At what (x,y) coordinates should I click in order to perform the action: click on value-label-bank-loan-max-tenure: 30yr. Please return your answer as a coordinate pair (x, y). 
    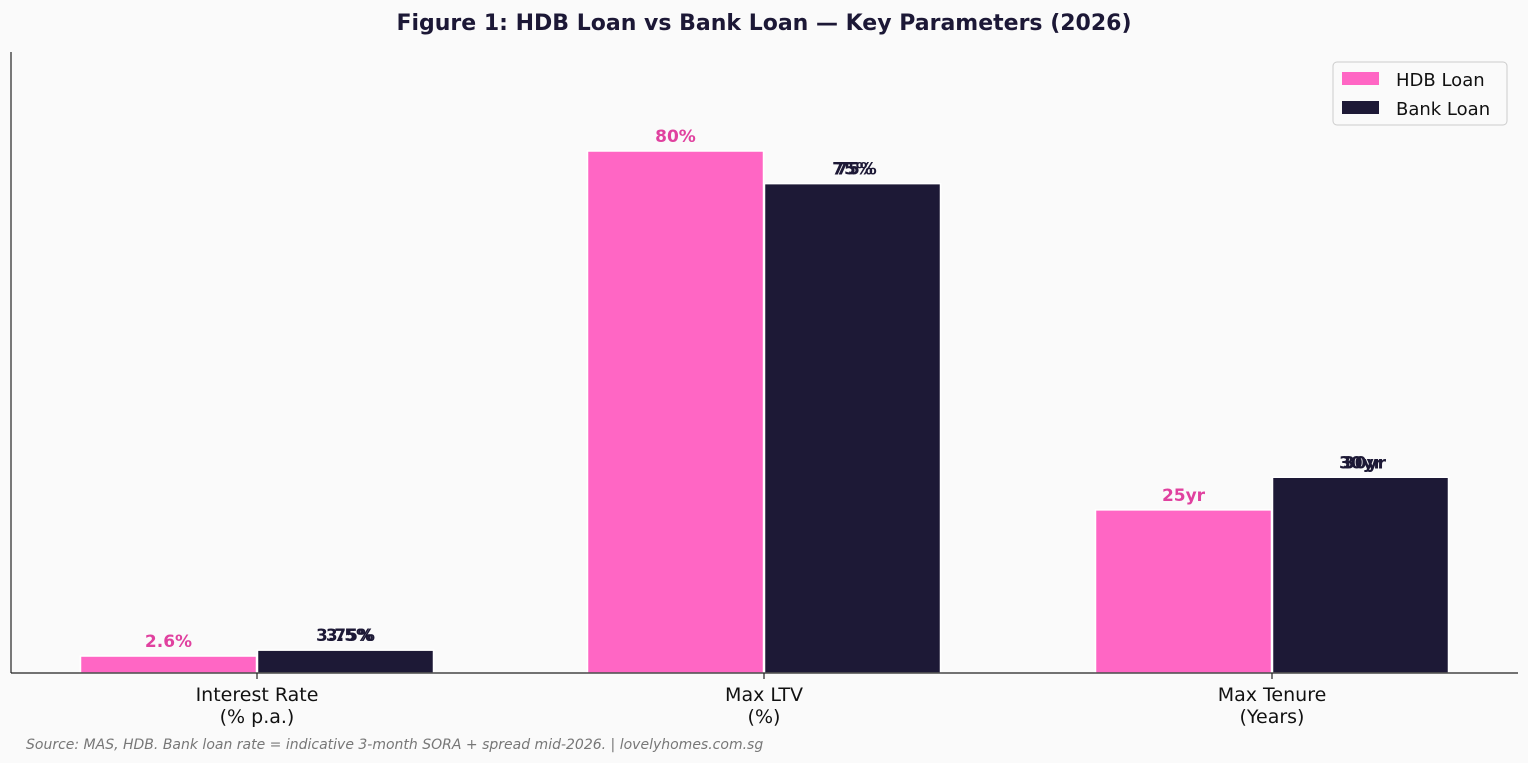
    Looking at the image, I should click on (1361, 463).